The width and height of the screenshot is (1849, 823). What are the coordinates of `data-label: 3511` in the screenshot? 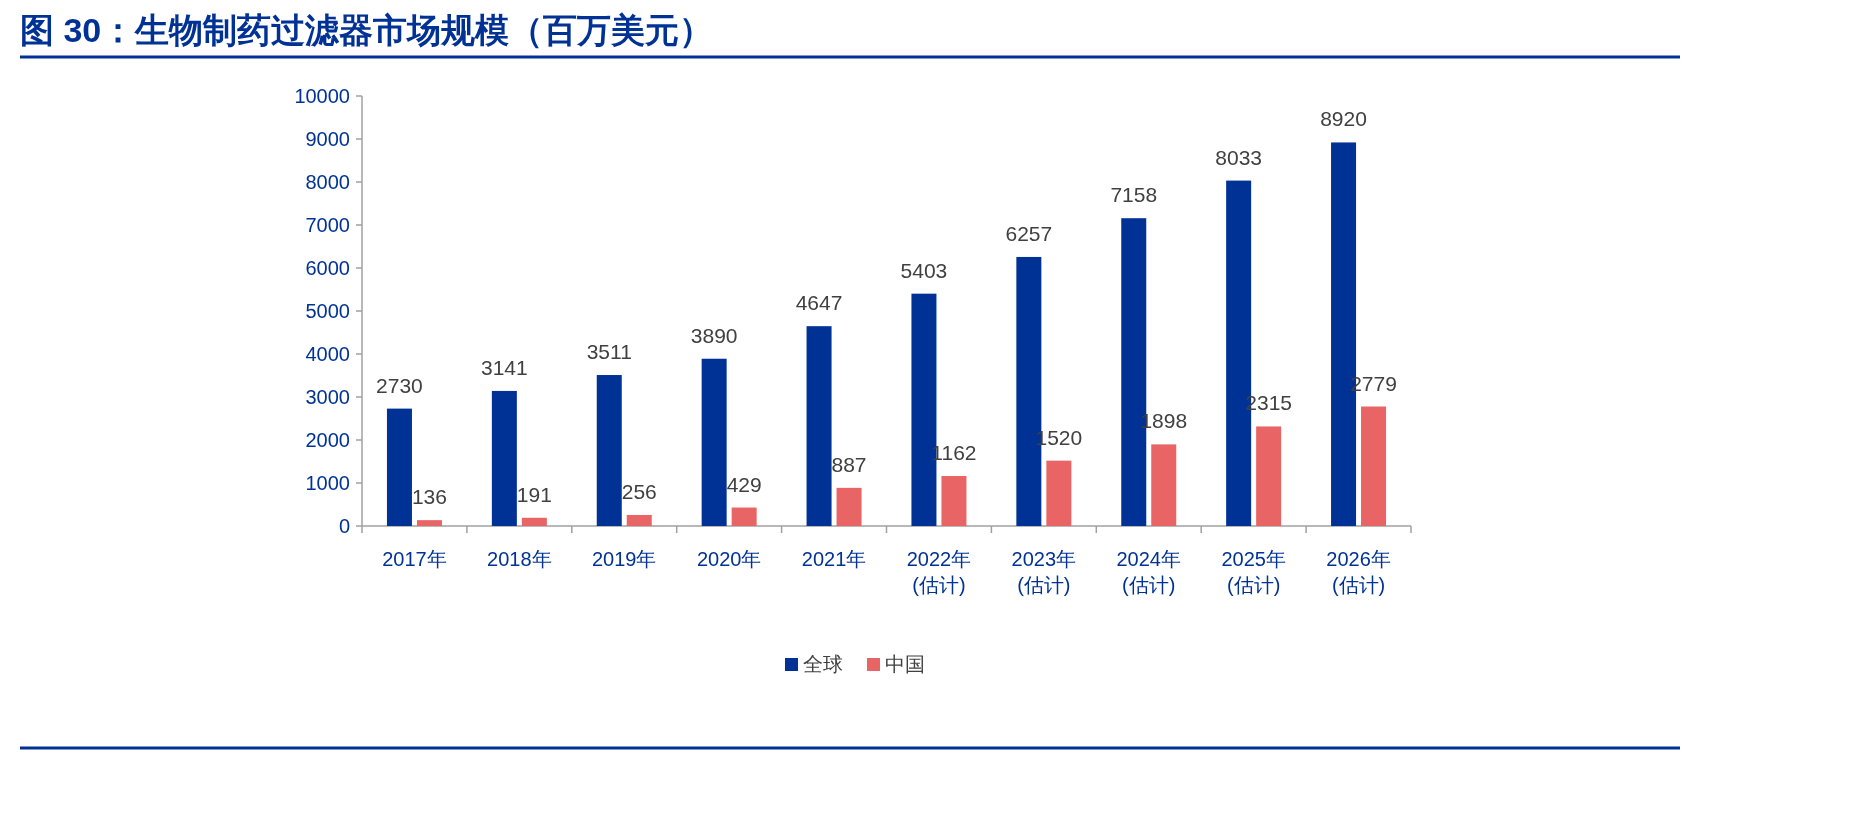 It's located at (609, 352).